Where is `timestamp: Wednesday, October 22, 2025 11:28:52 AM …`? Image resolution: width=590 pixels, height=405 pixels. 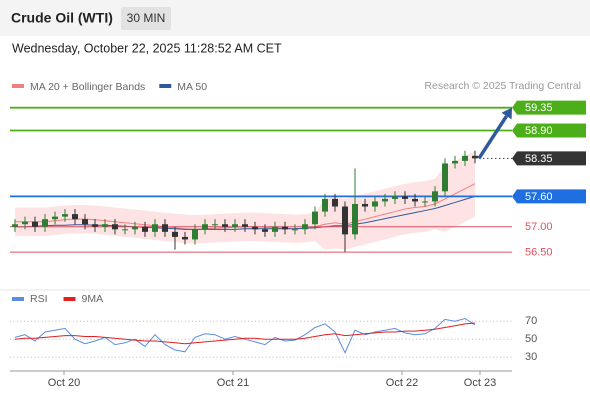
timestamp: Wednesday, October 22, 2025 11:28:52 AM … is located at coordinates (147, 48).